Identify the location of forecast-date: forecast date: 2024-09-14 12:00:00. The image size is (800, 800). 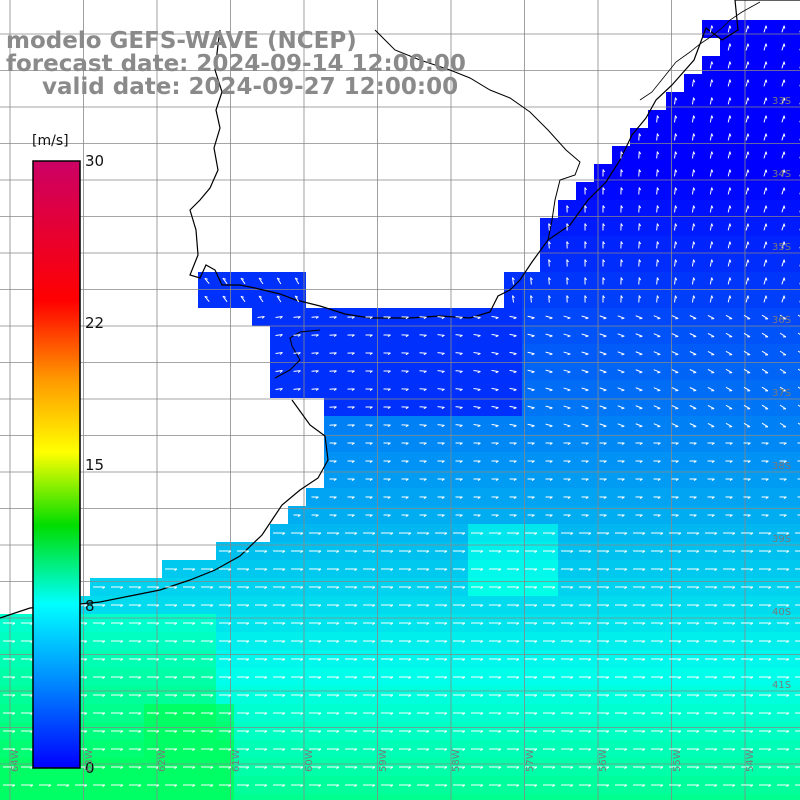
(236, 64).